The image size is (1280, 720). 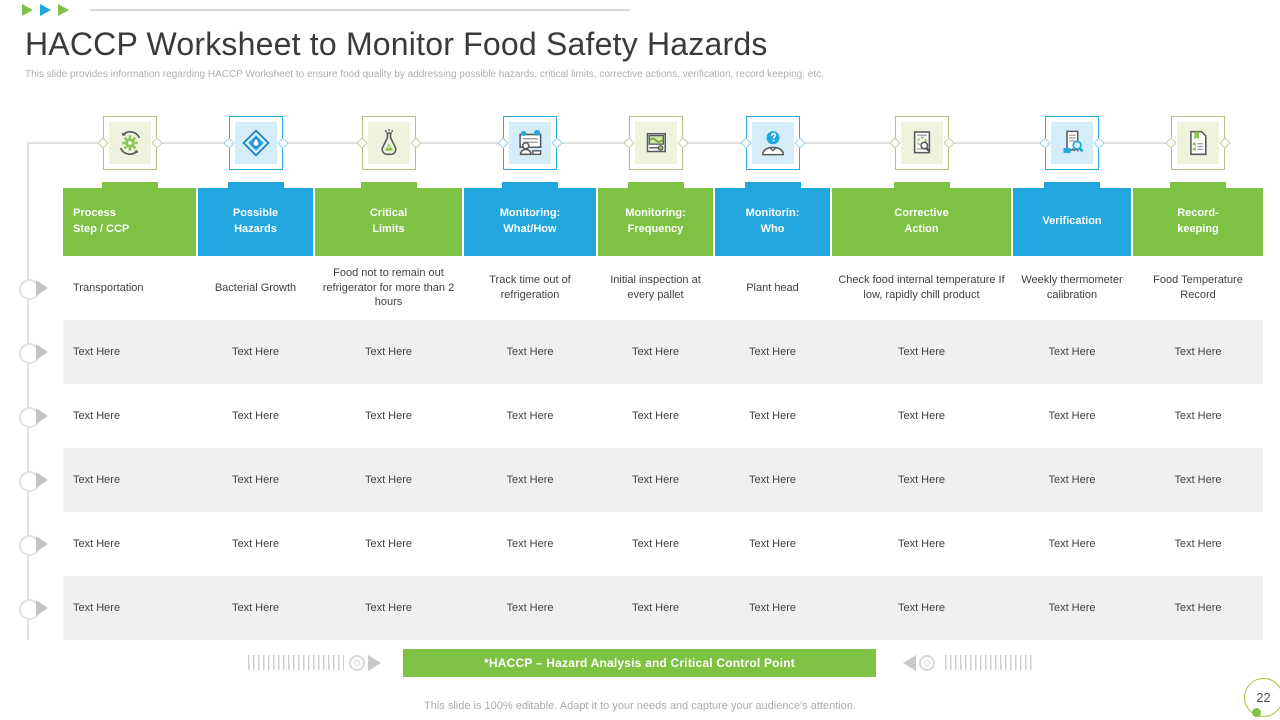 What do you see at coordinates (296, 662) in the screenshot?
I see `tick-marks-left` at bounding box center [296, 662].